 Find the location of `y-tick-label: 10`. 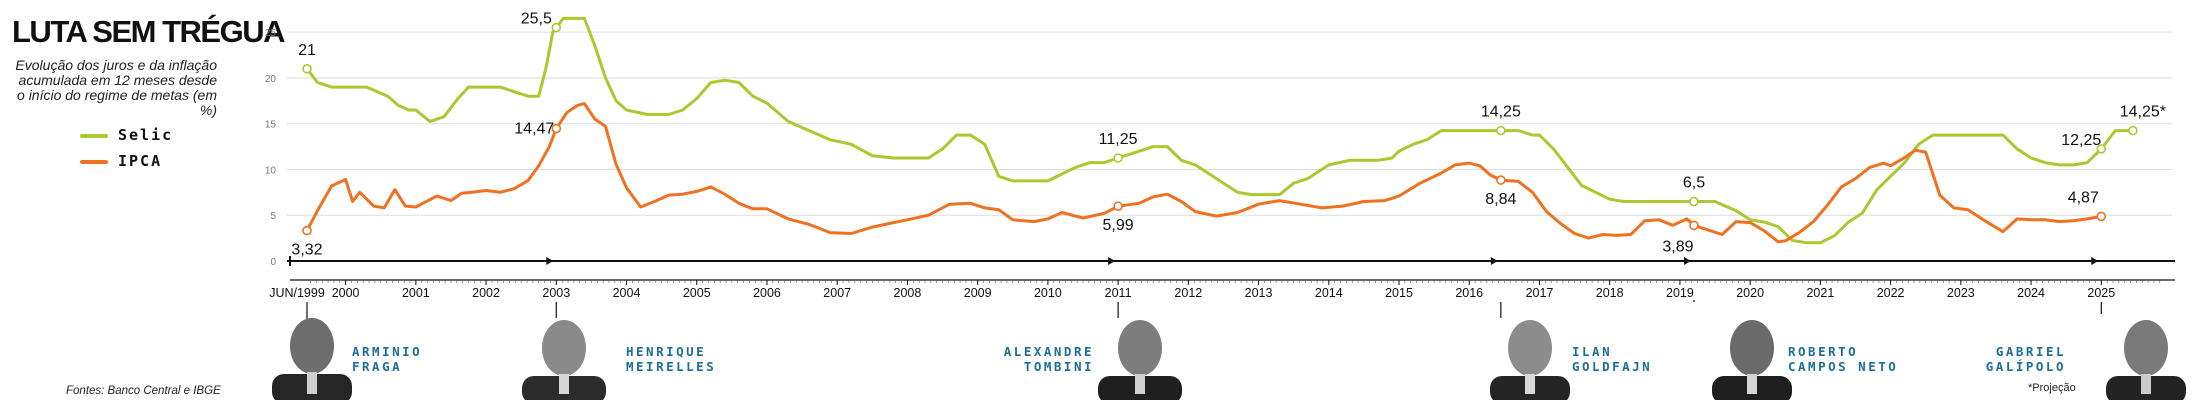

y-tick-label: 10 is located at coordinates (271, 170).